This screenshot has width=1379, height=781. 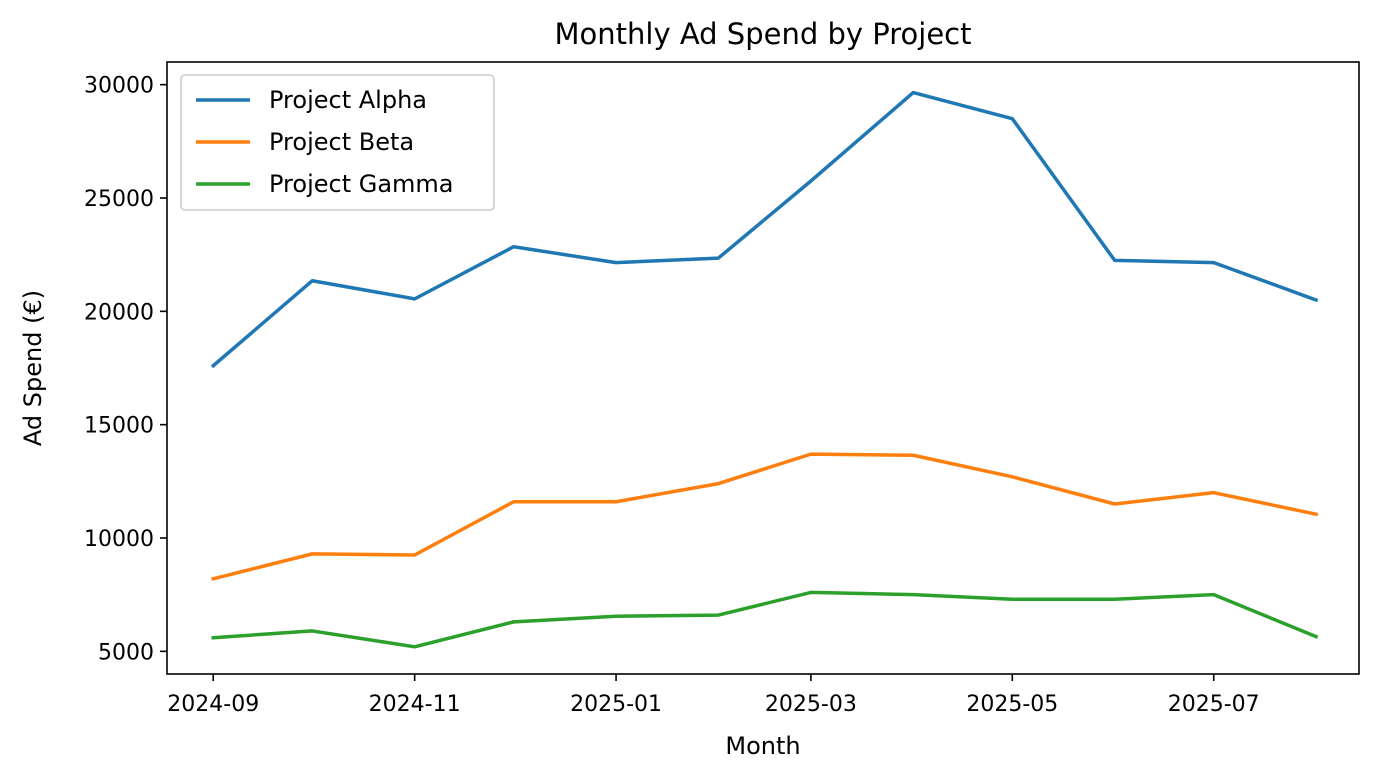 I want to click on x-tick-label: 2025-03, so click(x=811, y=704).